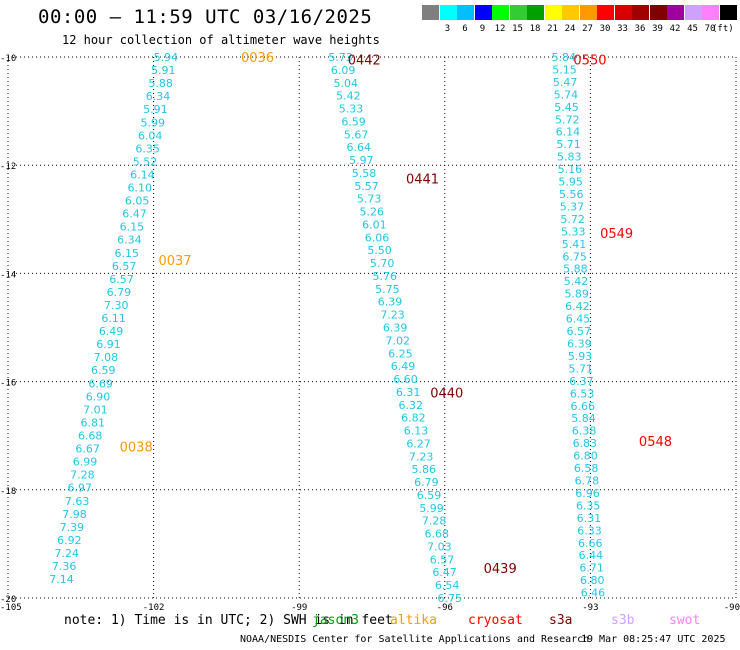  I want to click on wave-height-value: 6.80, so click(592, 580).